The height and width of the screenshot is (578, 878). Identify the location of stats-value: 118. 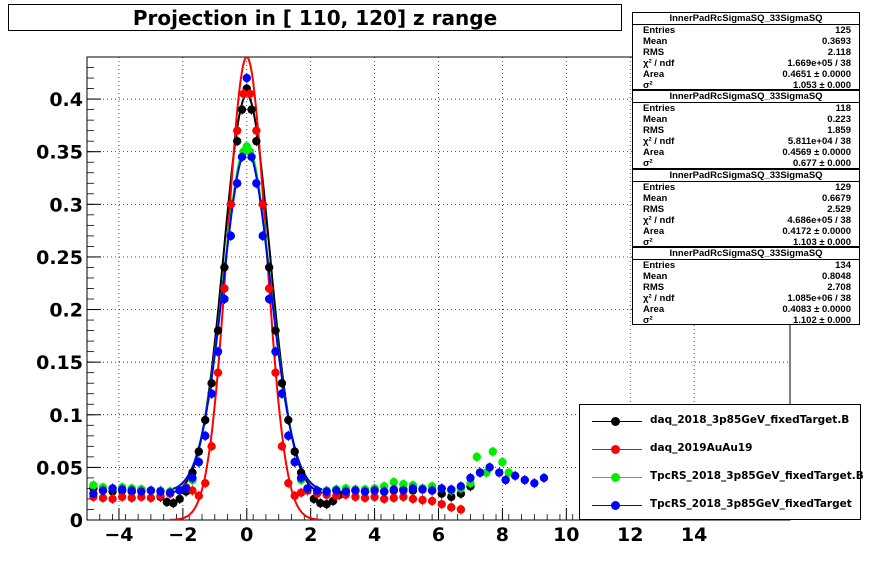
(843, 108).